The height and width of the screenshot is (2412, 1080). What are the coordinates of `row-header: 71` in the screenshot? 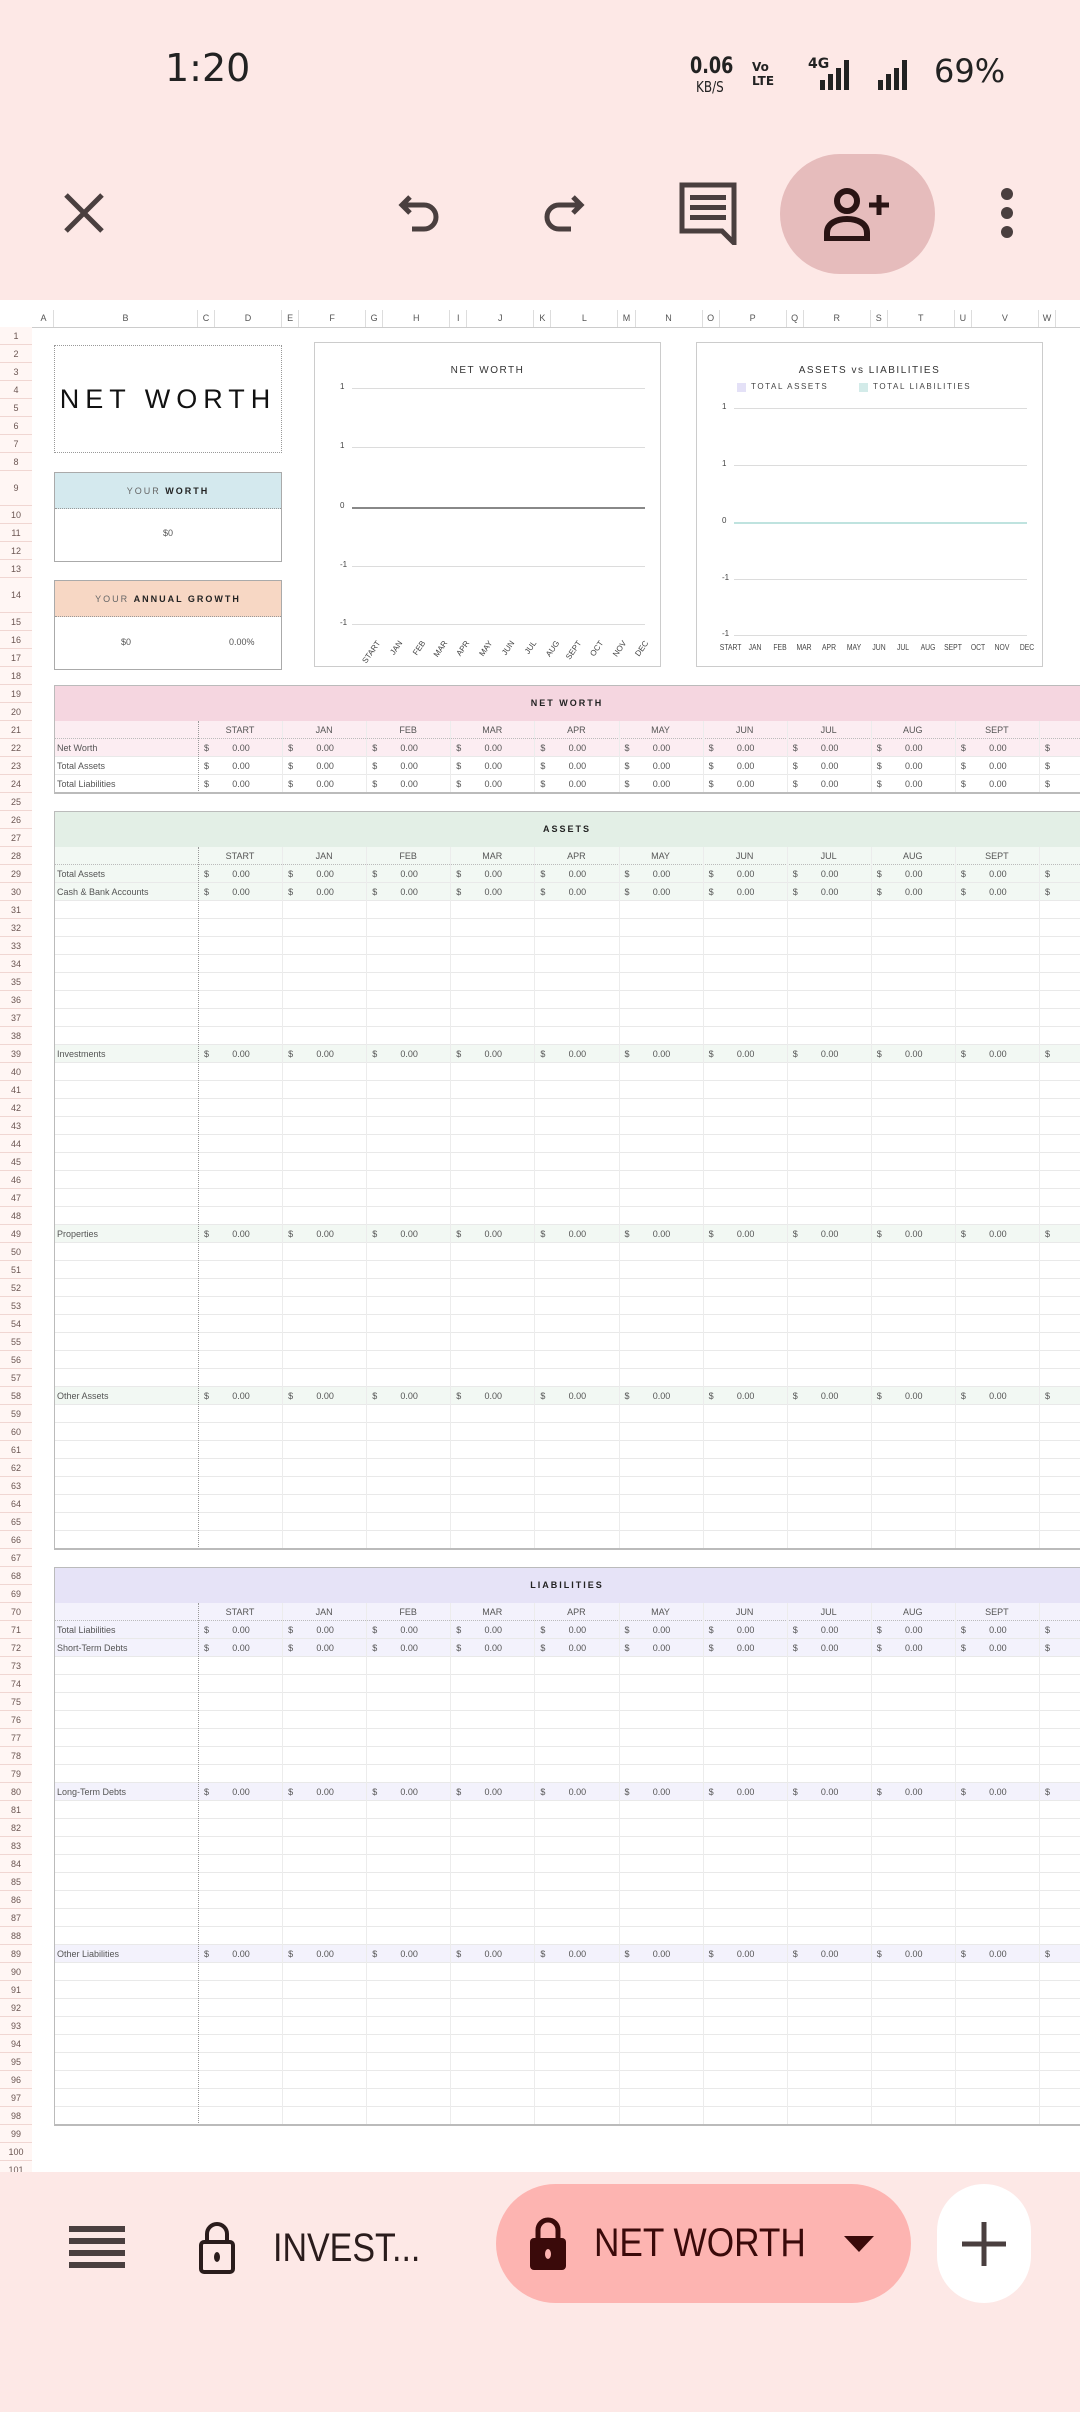 It's located at (16, 1630).